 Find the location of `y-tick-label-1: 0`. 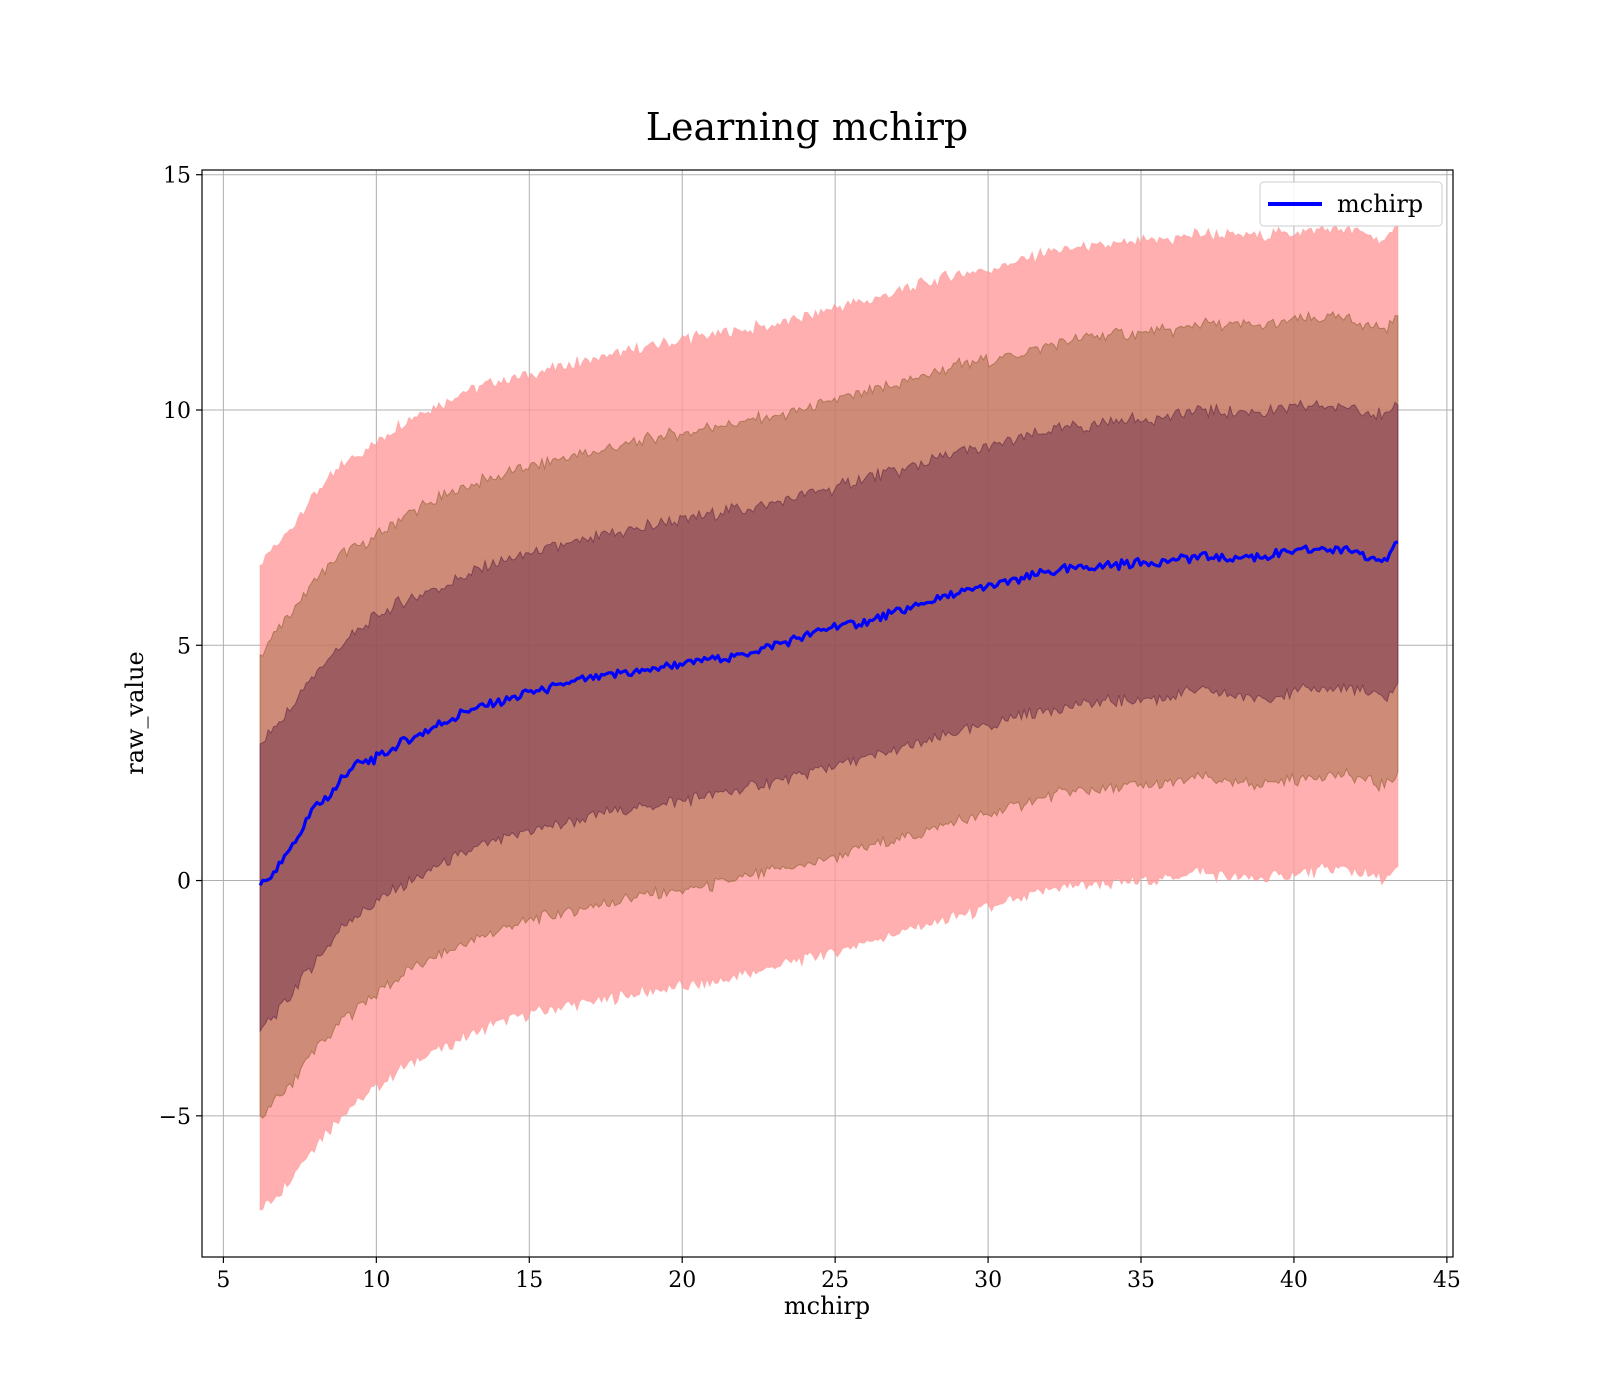

y-tick-label-1: 0 is located at coordinates (184, 882).